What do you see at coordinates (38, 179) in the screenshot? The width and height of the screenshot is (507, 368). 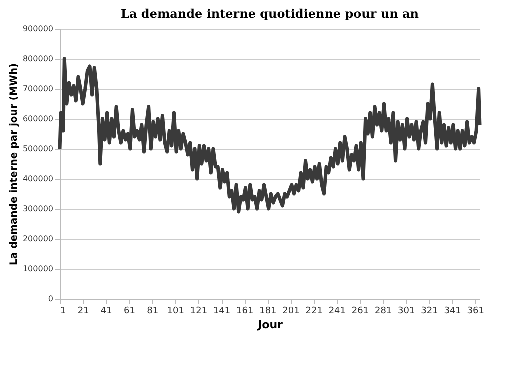 I see `y-tick-label: 400000` at bounding box center [38, 179].